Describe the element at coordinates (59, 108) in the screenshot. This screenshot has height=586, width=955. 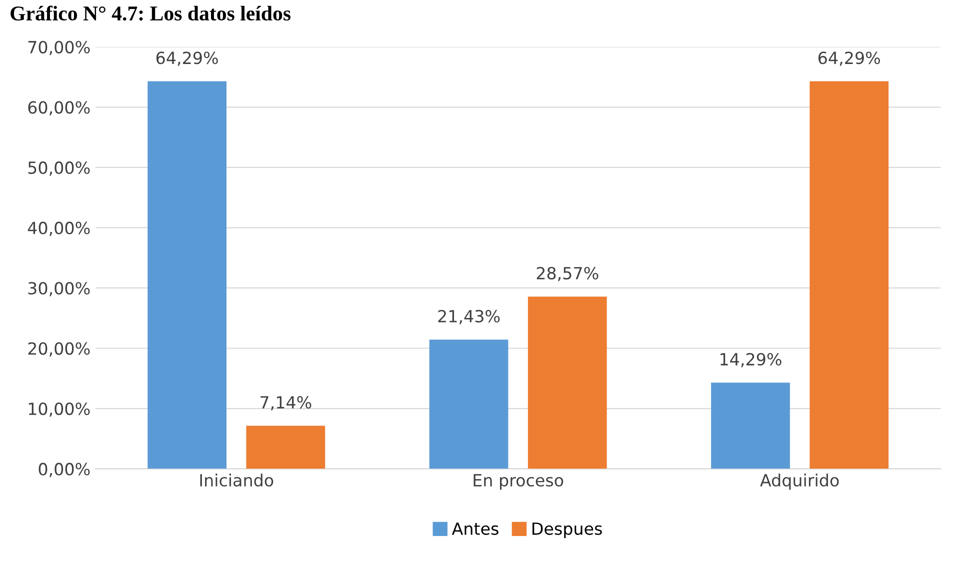
I see `y-tick-label: 60,00%` at that location.